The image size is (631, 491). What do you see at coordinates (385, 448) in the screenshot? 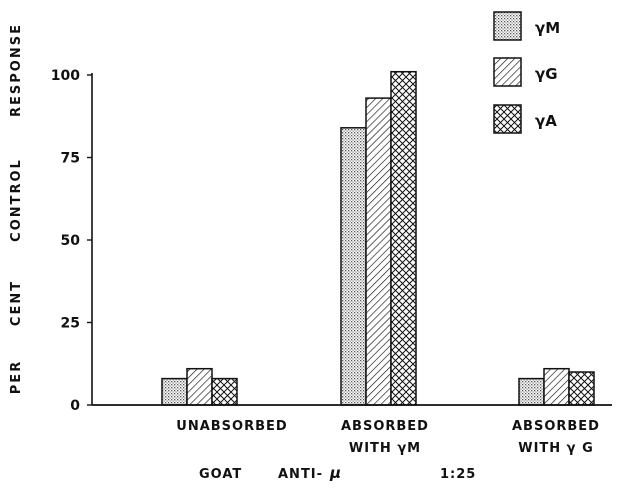
I see `x-tick-label-line2: WITH γM` at bounding box center [385, 448].